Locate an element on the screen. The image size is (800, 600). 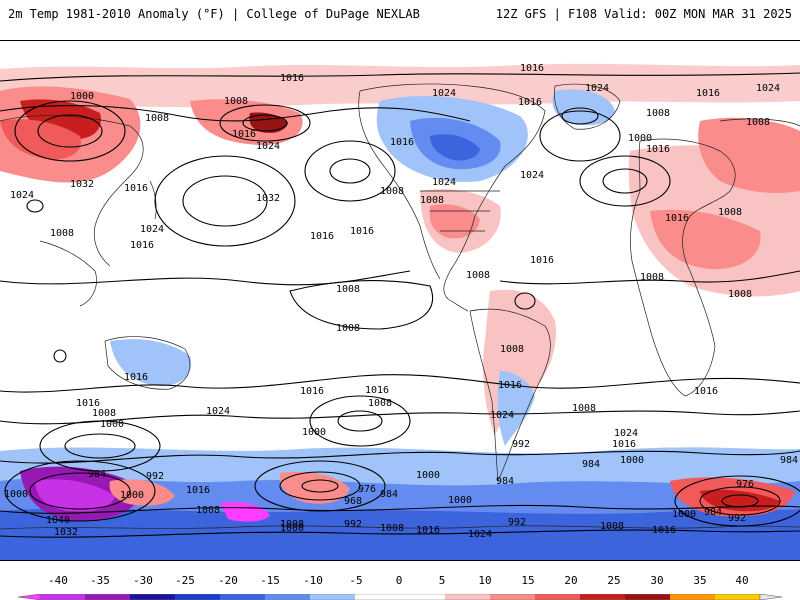
isobar-label: 976 is located at coordinates (367, 489).